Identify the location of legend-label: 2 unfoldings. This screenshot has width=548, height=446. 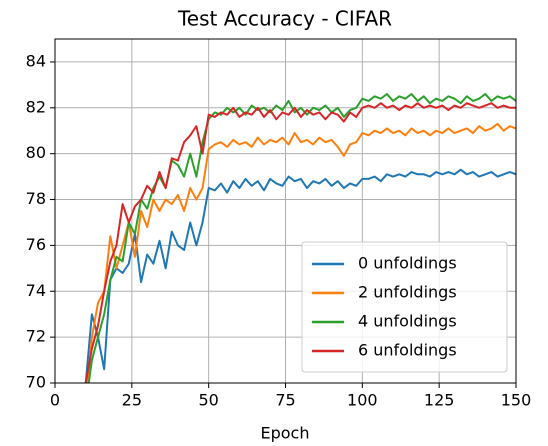
(407, 292).